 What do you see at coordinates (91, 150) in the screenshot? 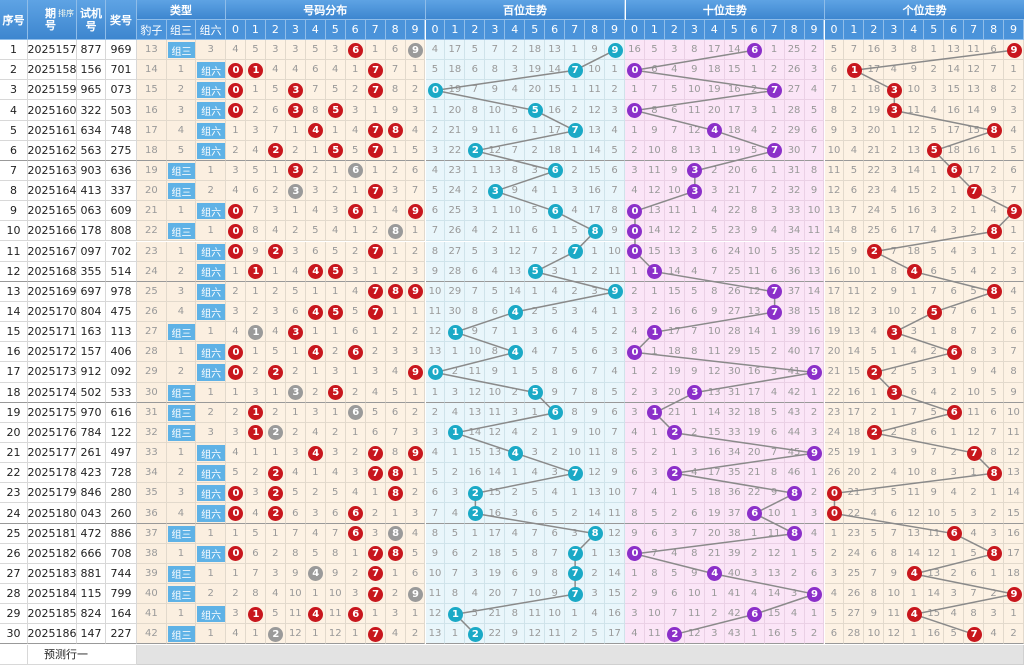
I see `row-trial: 563` at bounding box center [91, 150].